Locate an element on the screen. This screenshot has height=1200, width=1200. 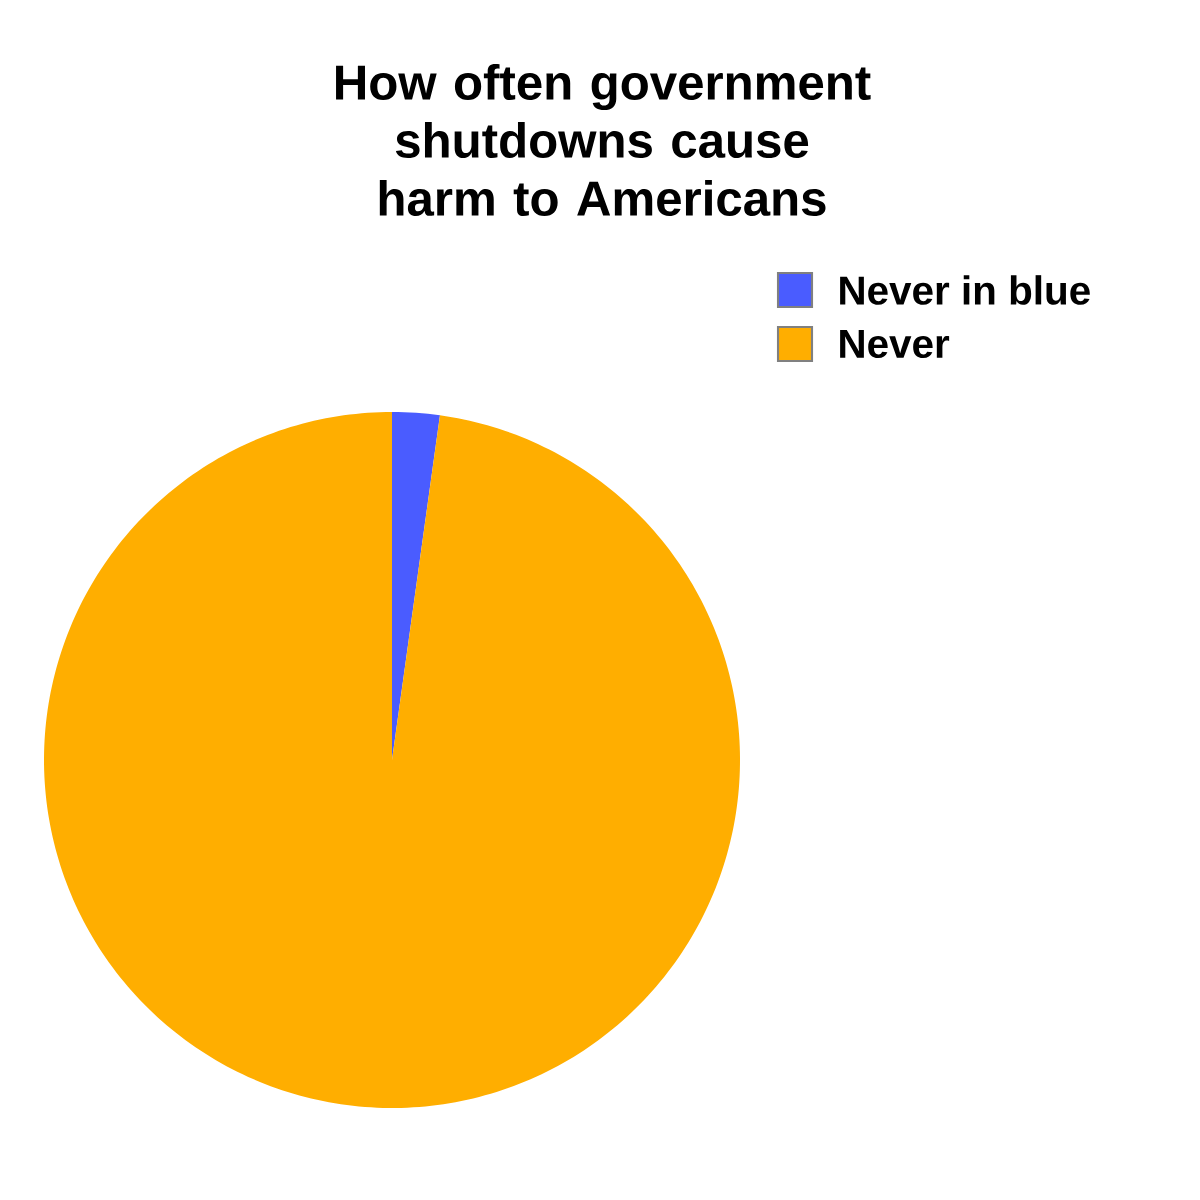
legend-label: Never in blue is located at coordinates (965, 290).